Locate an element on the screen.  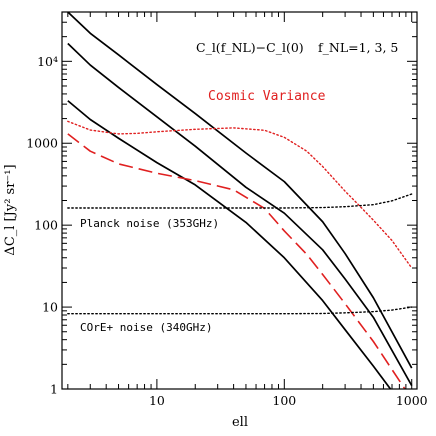
x-axis-label: ell is located at coordinates (240, 422).